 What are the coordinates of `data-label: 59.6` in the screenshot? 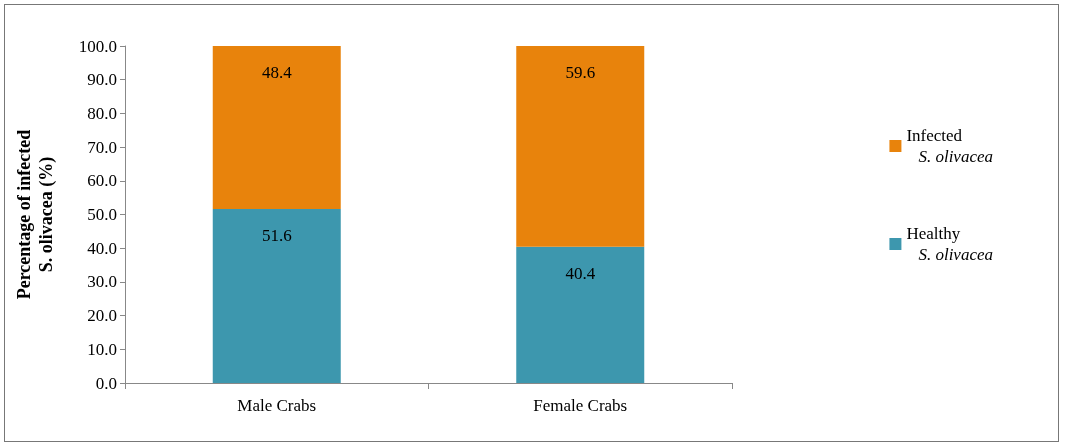 It's located at (580, 72).